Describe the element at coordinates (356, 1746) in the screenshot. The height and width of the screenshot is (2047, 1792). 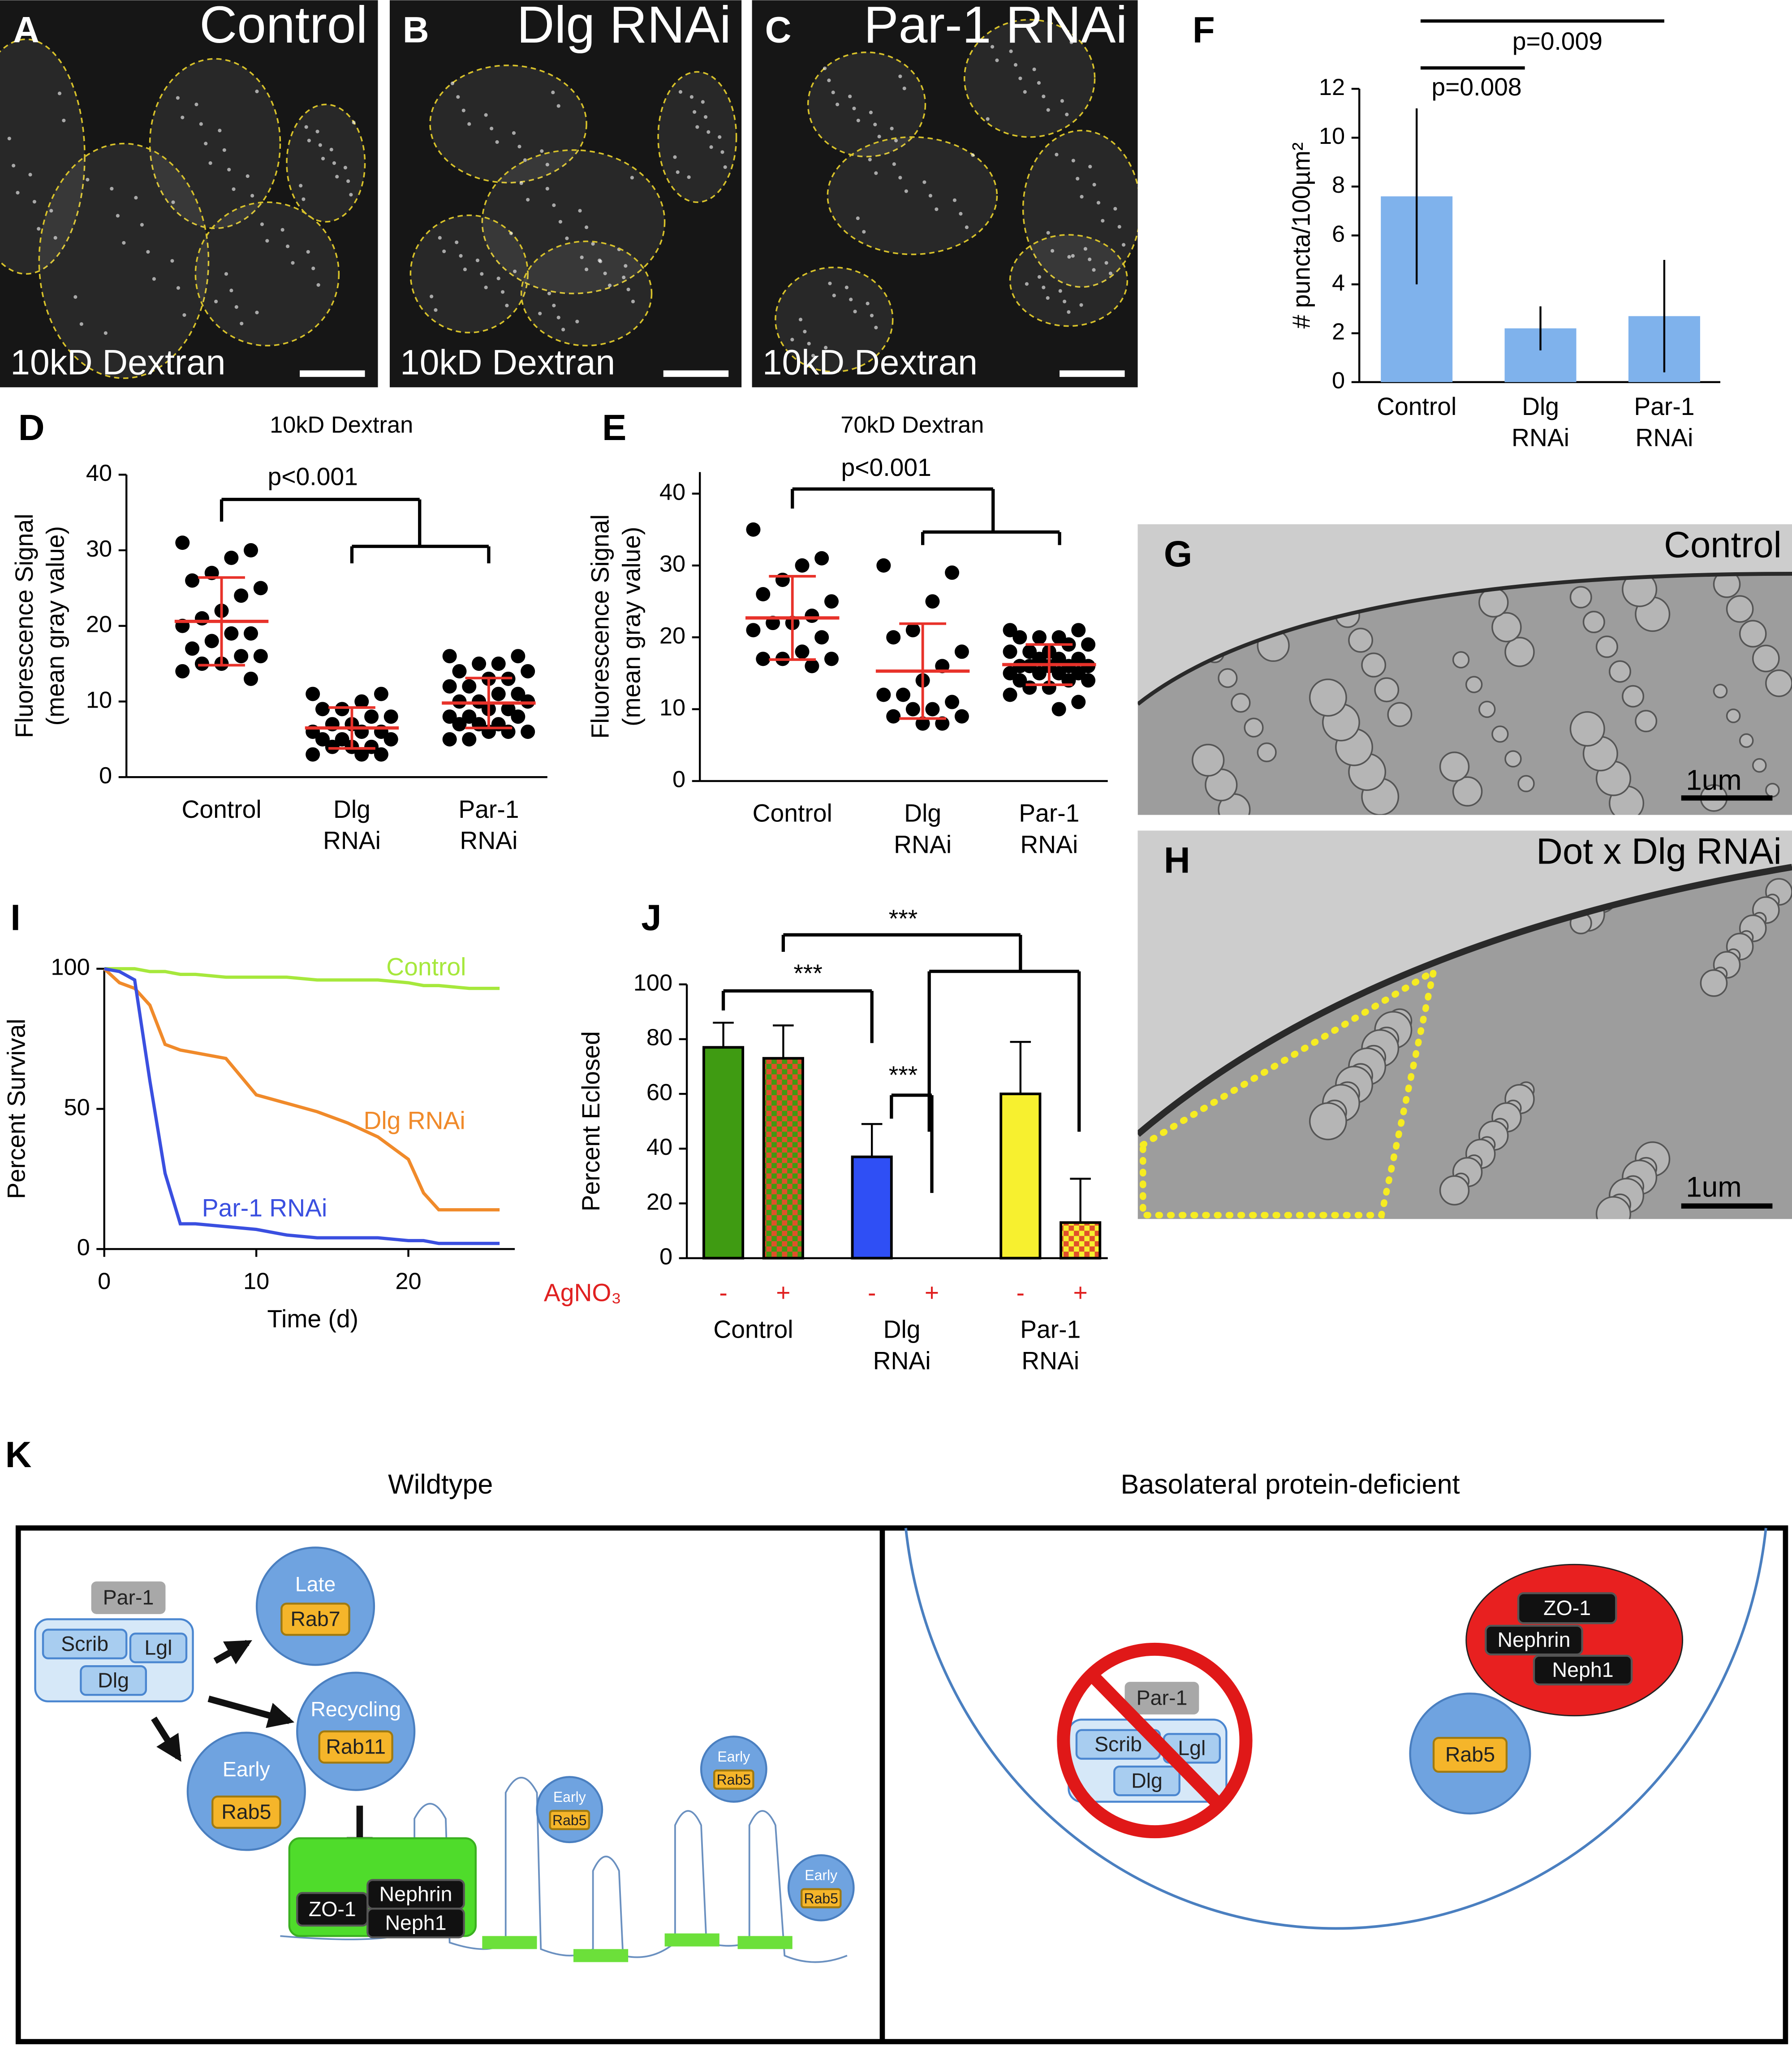
I see `box-label: Rab11` at that location.